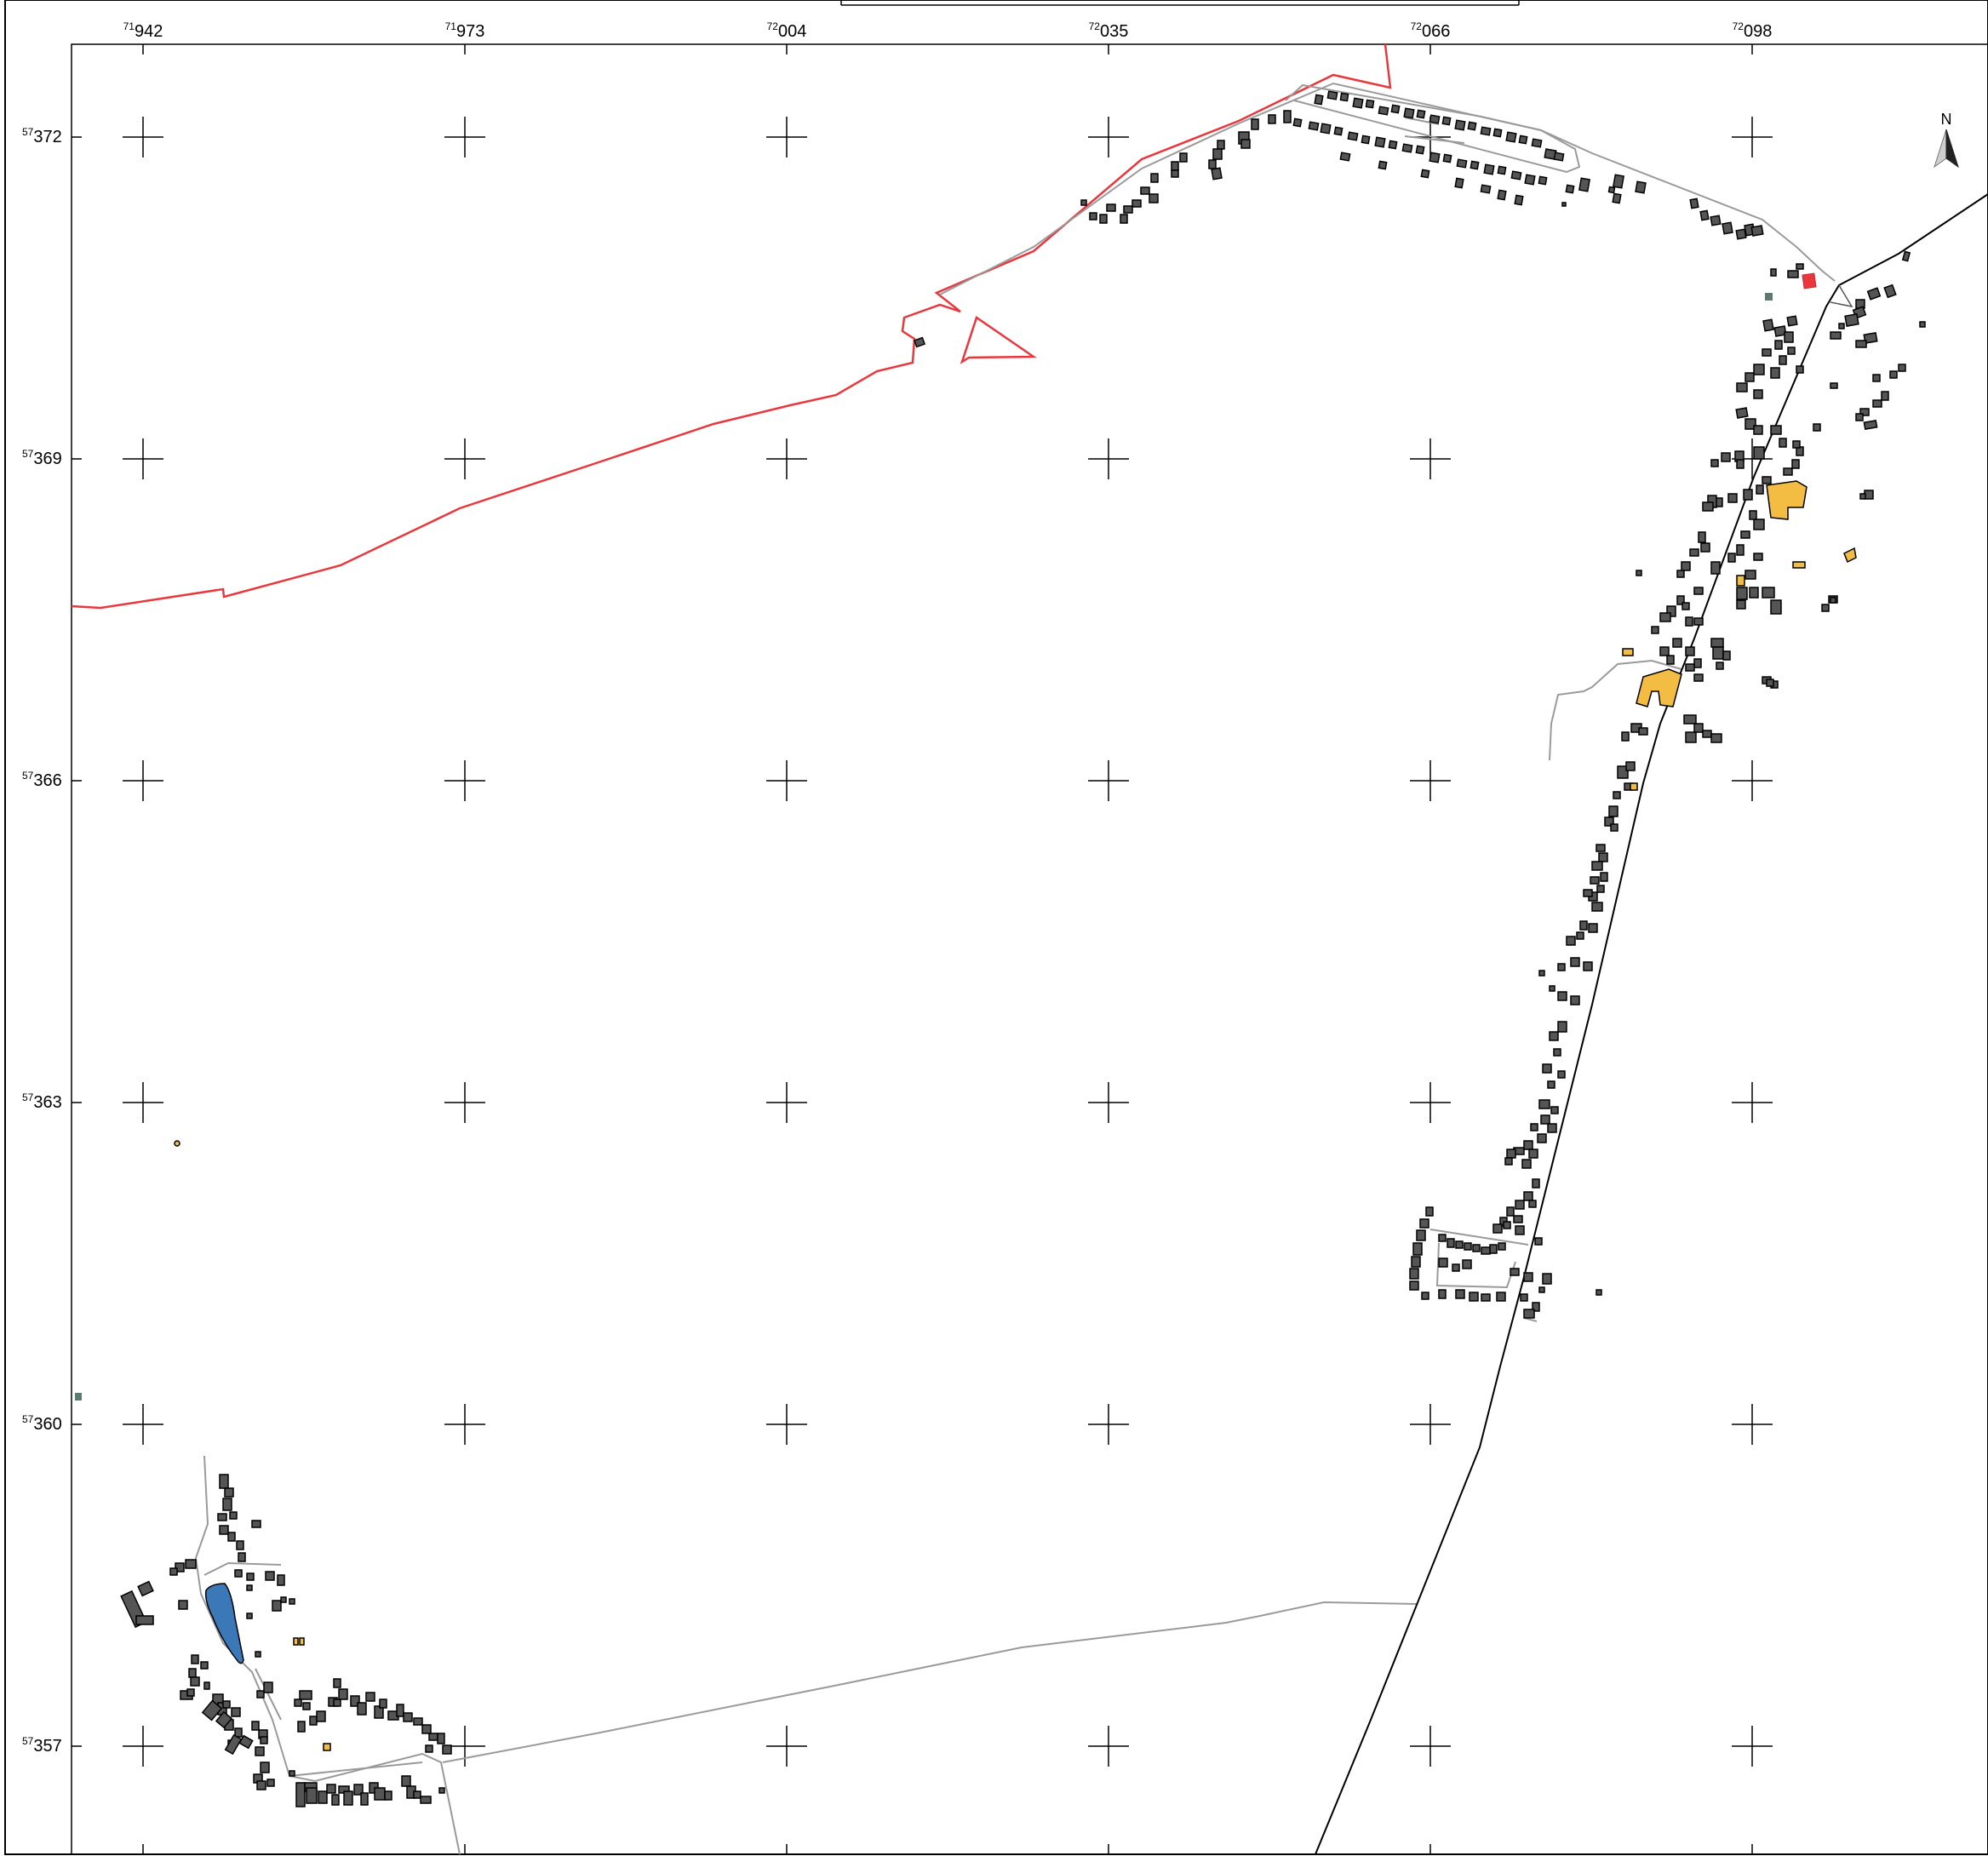 Image resolution: width=1988 pixels, height=1856 pixels. I want to click on road-north-spur, so click(1434, 130).